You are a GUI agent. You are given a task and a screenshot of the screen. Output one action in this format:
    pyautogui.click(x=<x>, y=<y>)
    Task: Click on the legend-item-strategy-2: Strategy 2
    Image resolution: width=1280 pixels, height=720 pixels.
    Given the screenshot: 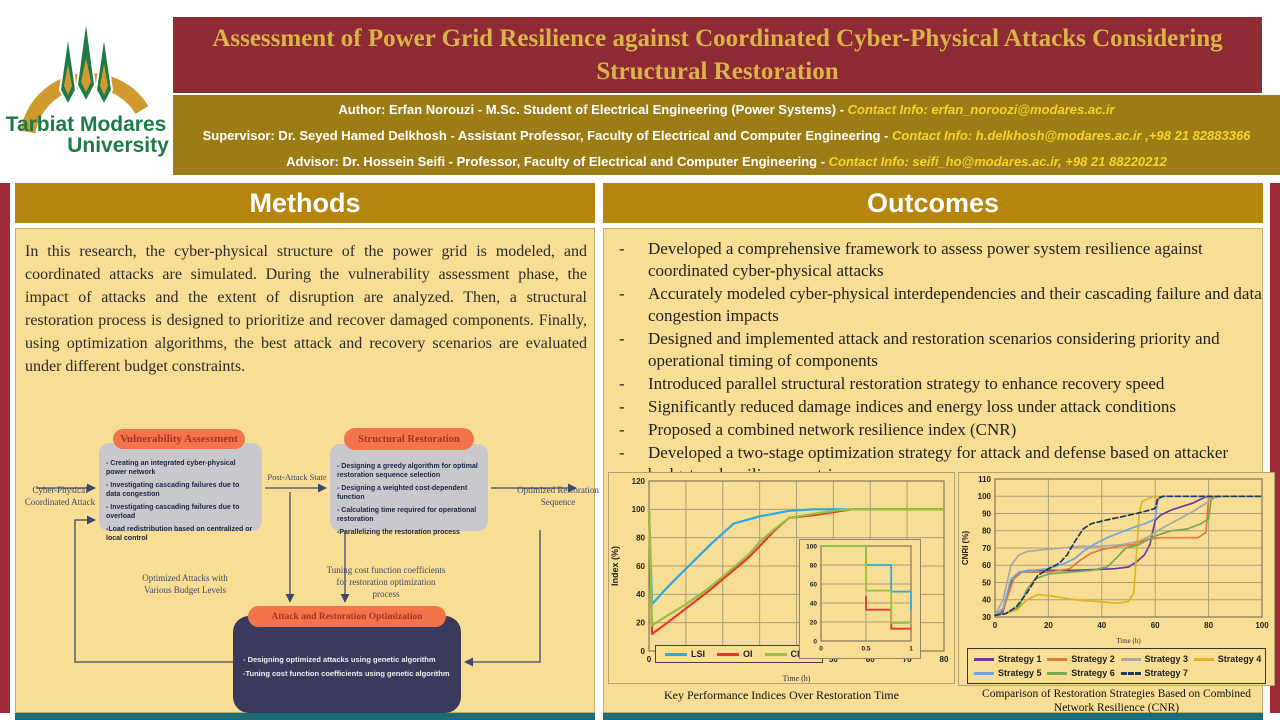 What is the action you would take?
    pyautogui.click(x=1079, y=659)
    